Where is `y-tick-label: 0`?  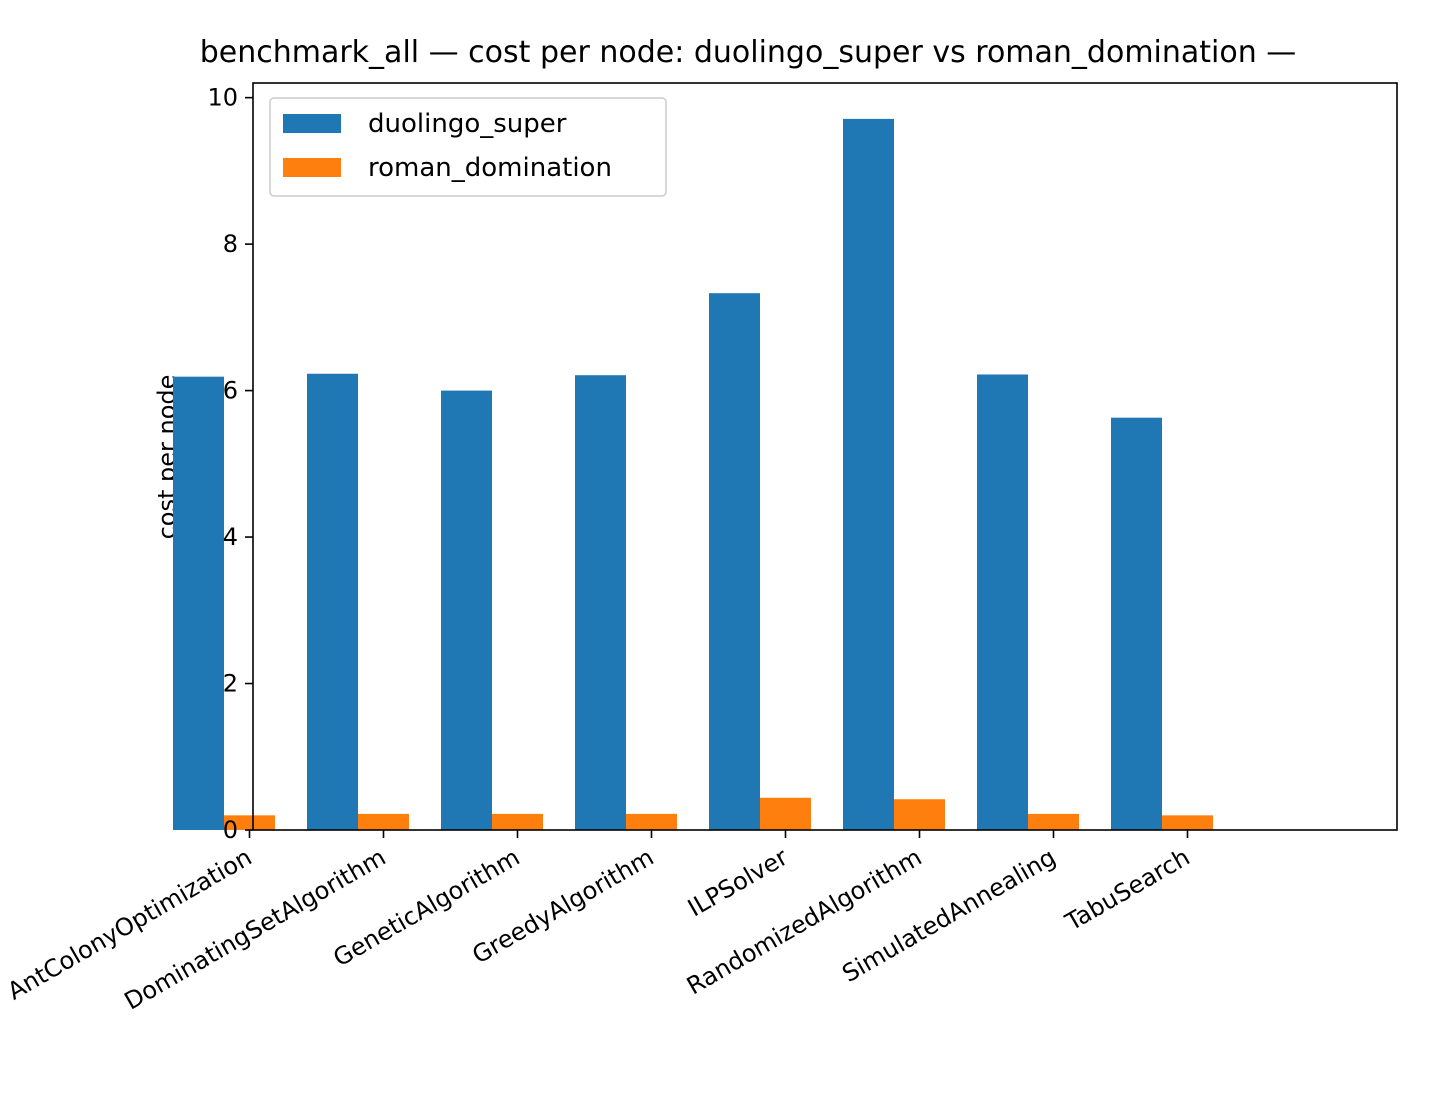
y-tick-label: 0 is located at coordinates (230, 830).